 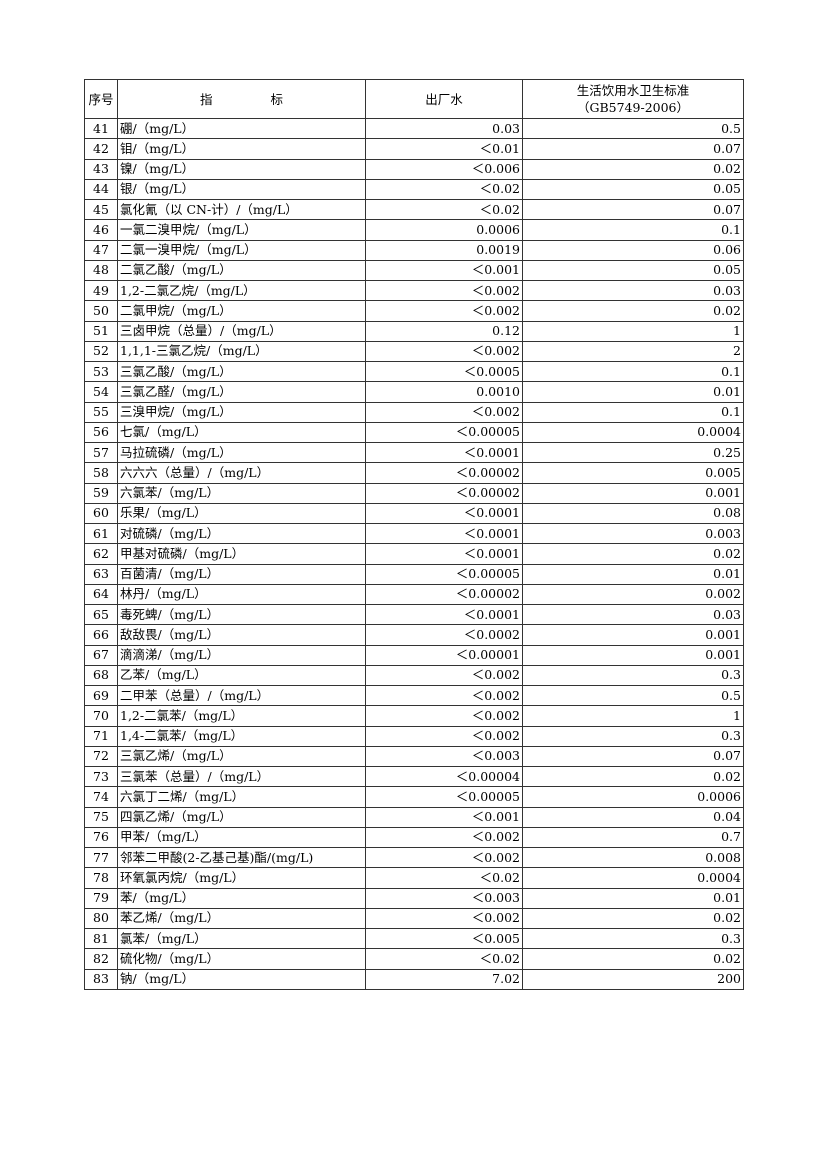 What do you see at coordinates (241, 837) in the screenshot?
I see `indicator-name: 甲苯/（mg/L）` at bounding box center [241, 837].